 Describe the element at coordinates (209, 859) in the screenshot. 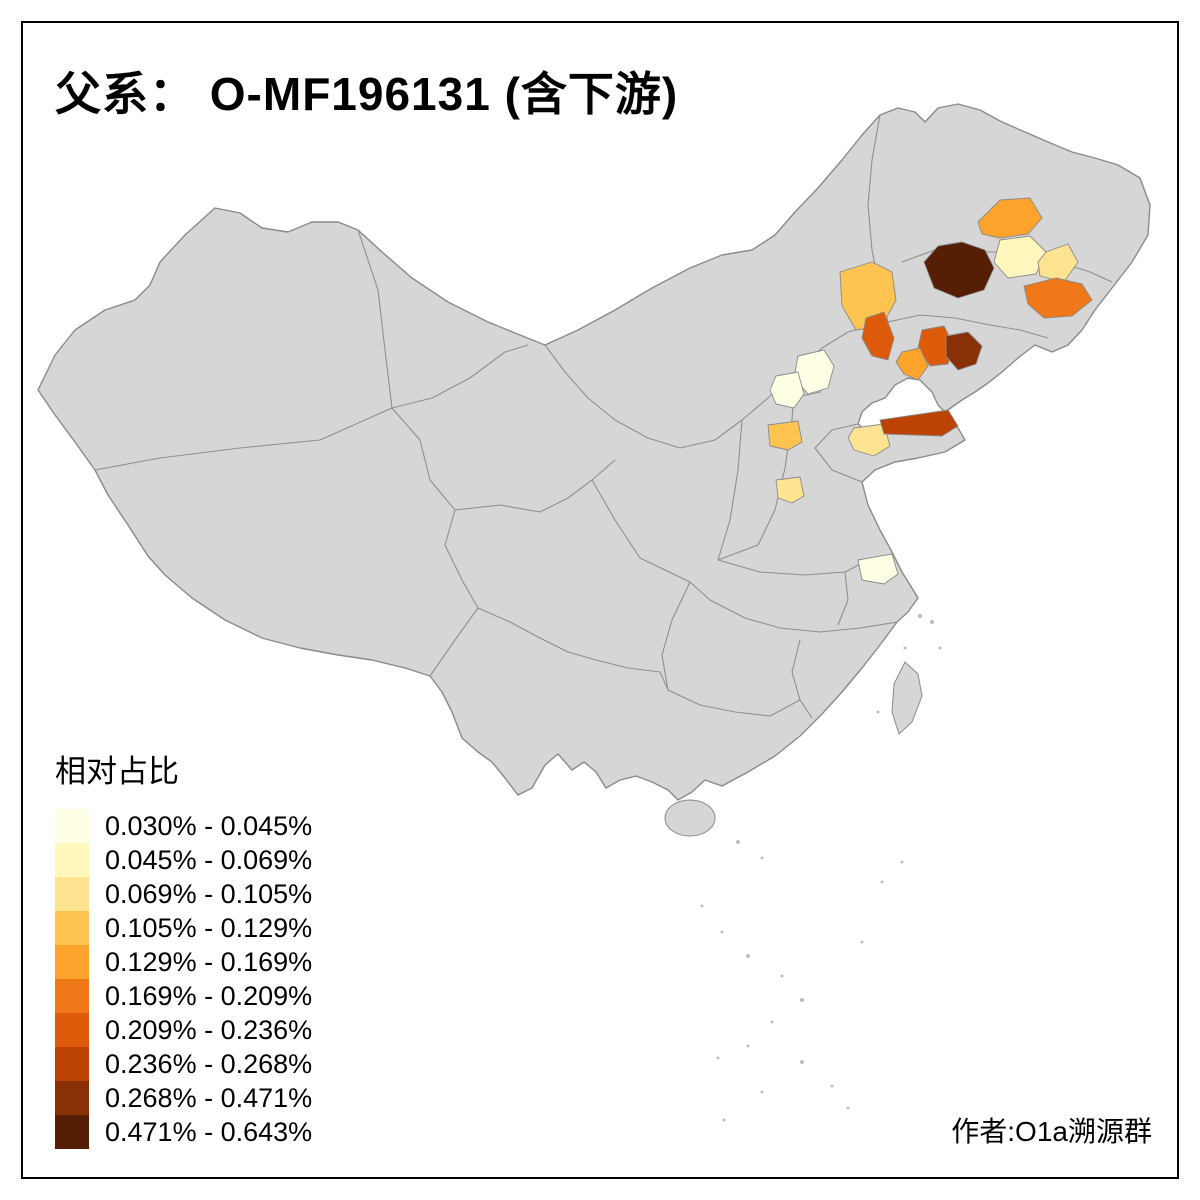

I see `legend-label: 0.045% - 0.069%` at that location.